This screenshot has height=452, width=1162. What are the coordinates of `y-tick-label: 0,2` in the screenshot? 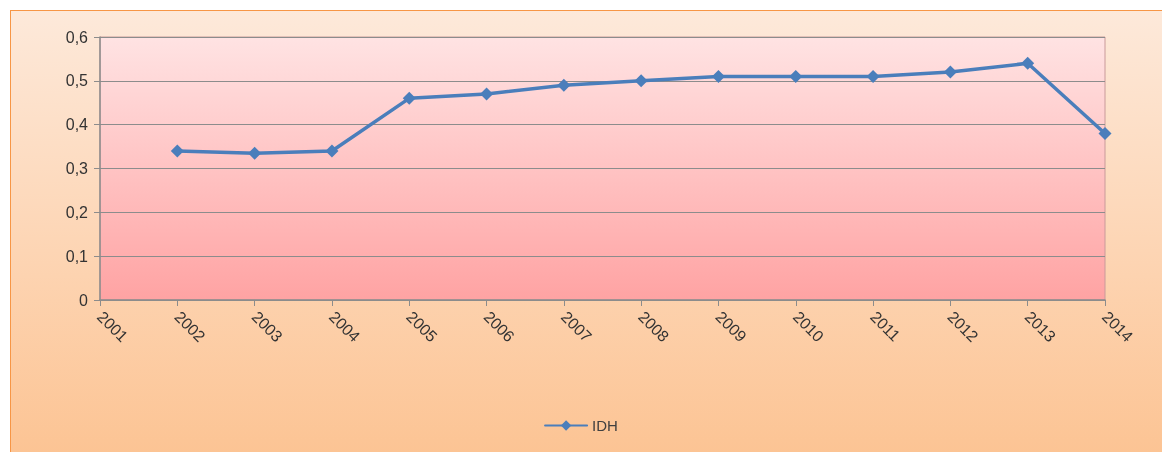 It's located at (77, 212).